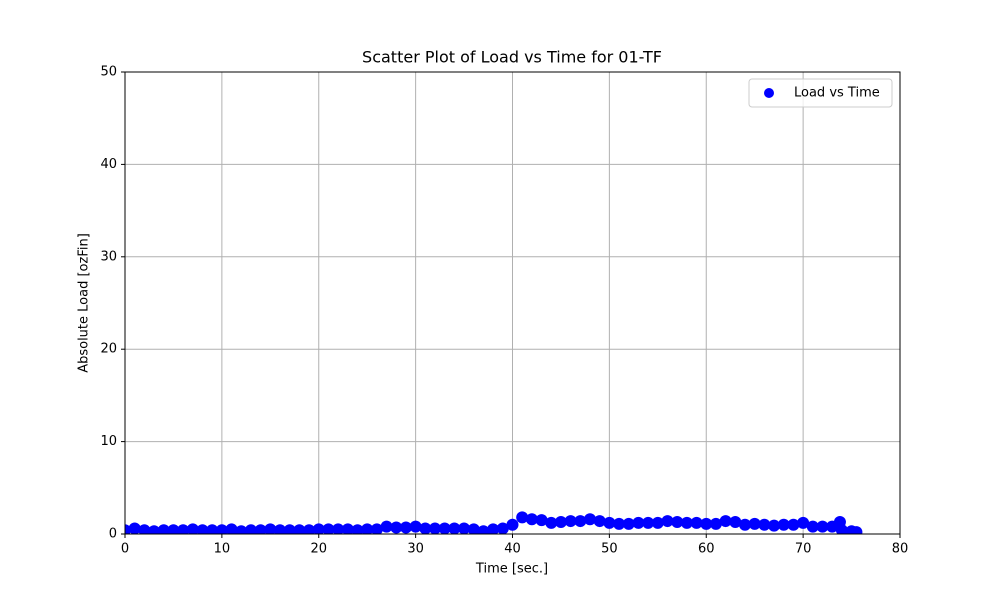 This screenshot has height=604, width=1000. Describe the element at coordinates (113, 534) in the screenshot. I see `y-tick-label: 0` at that location.